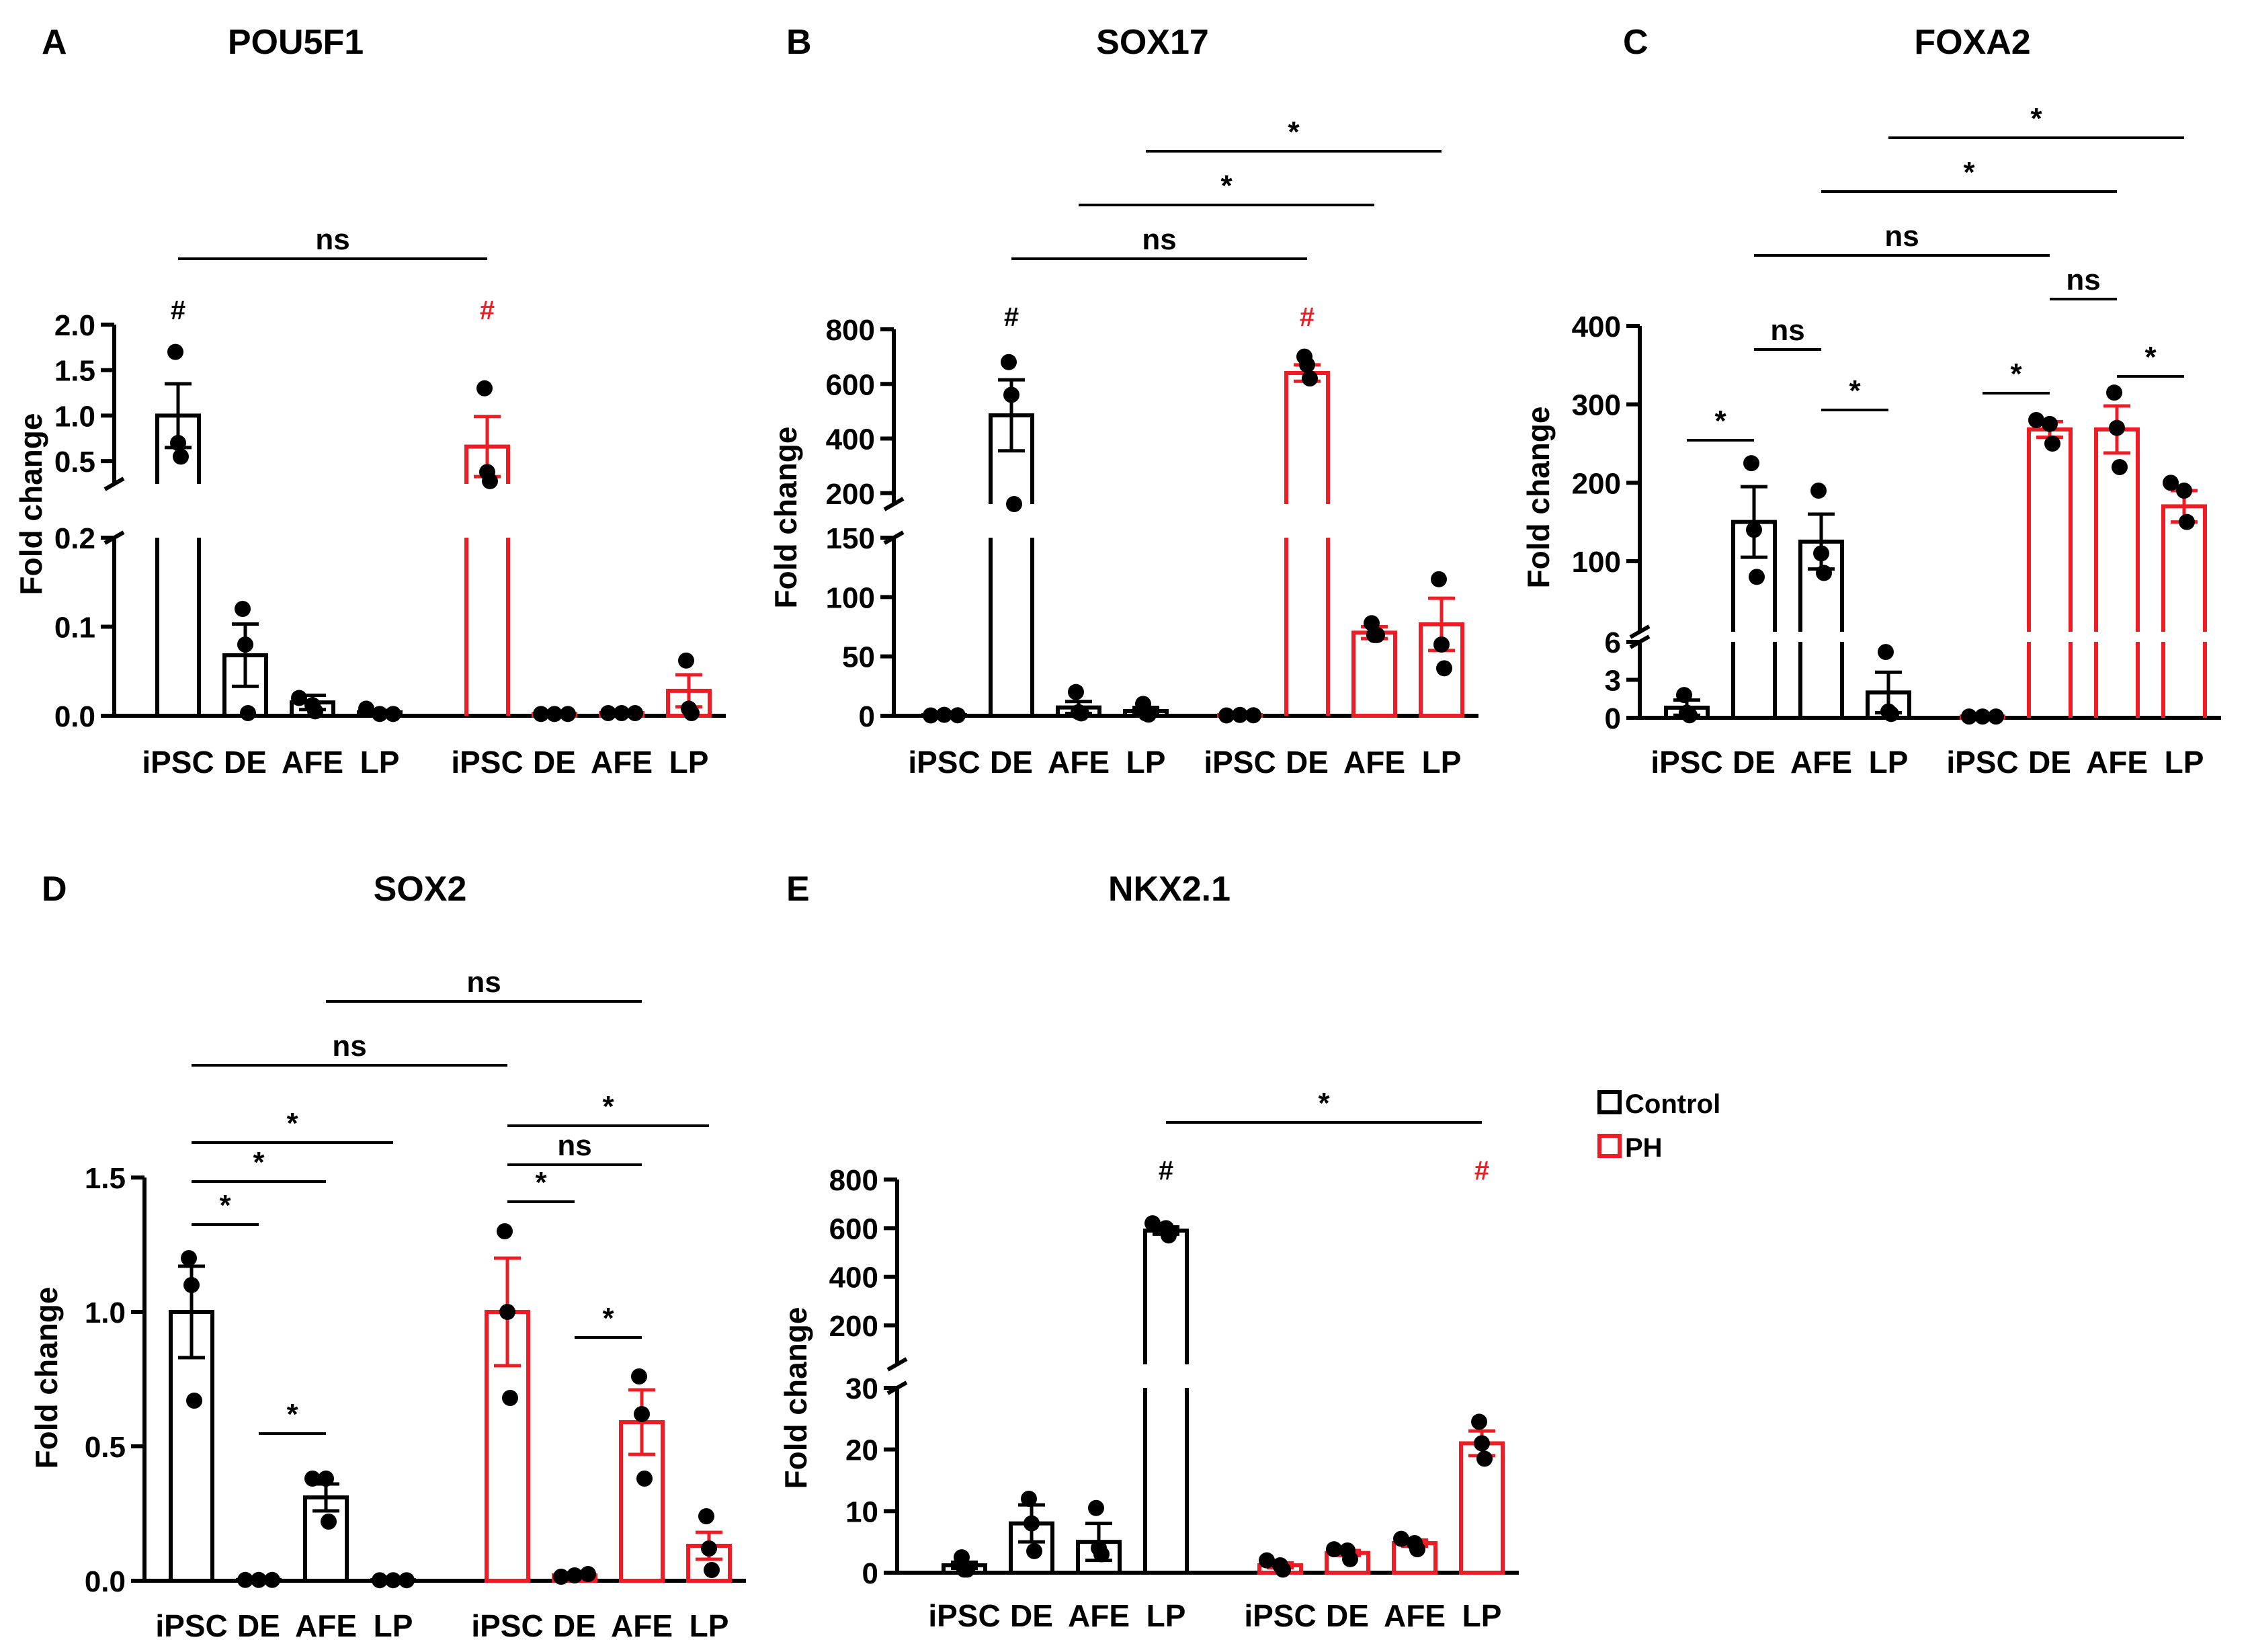 The width and height of the screenshot is (2252, 1652). I want to click on y-tick-label: 1.5, so click(105, 1178).